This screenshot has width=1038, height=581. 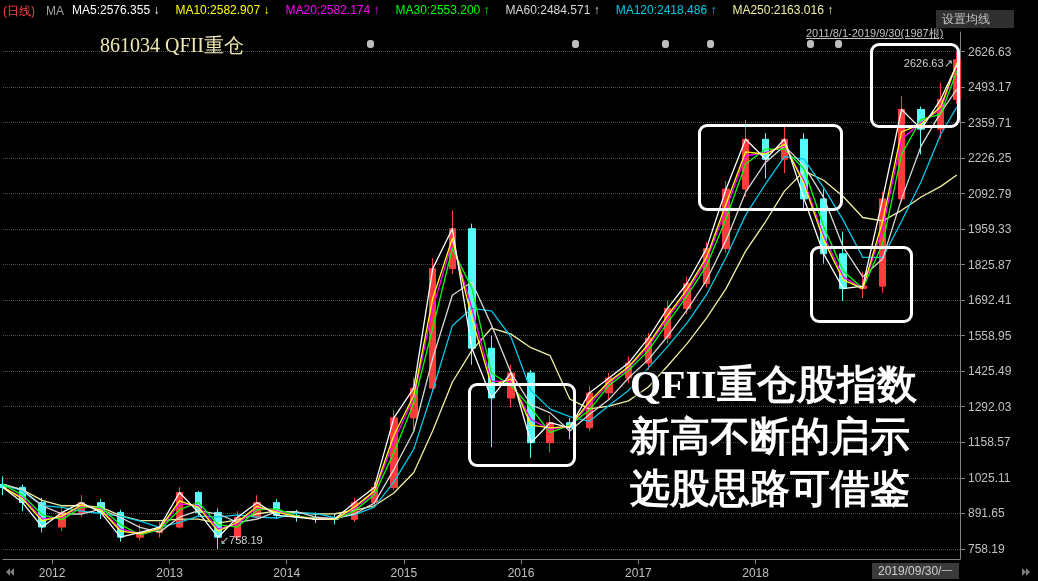 I want to click on annotation: 2626.63↗, so click(x=928, y=62).